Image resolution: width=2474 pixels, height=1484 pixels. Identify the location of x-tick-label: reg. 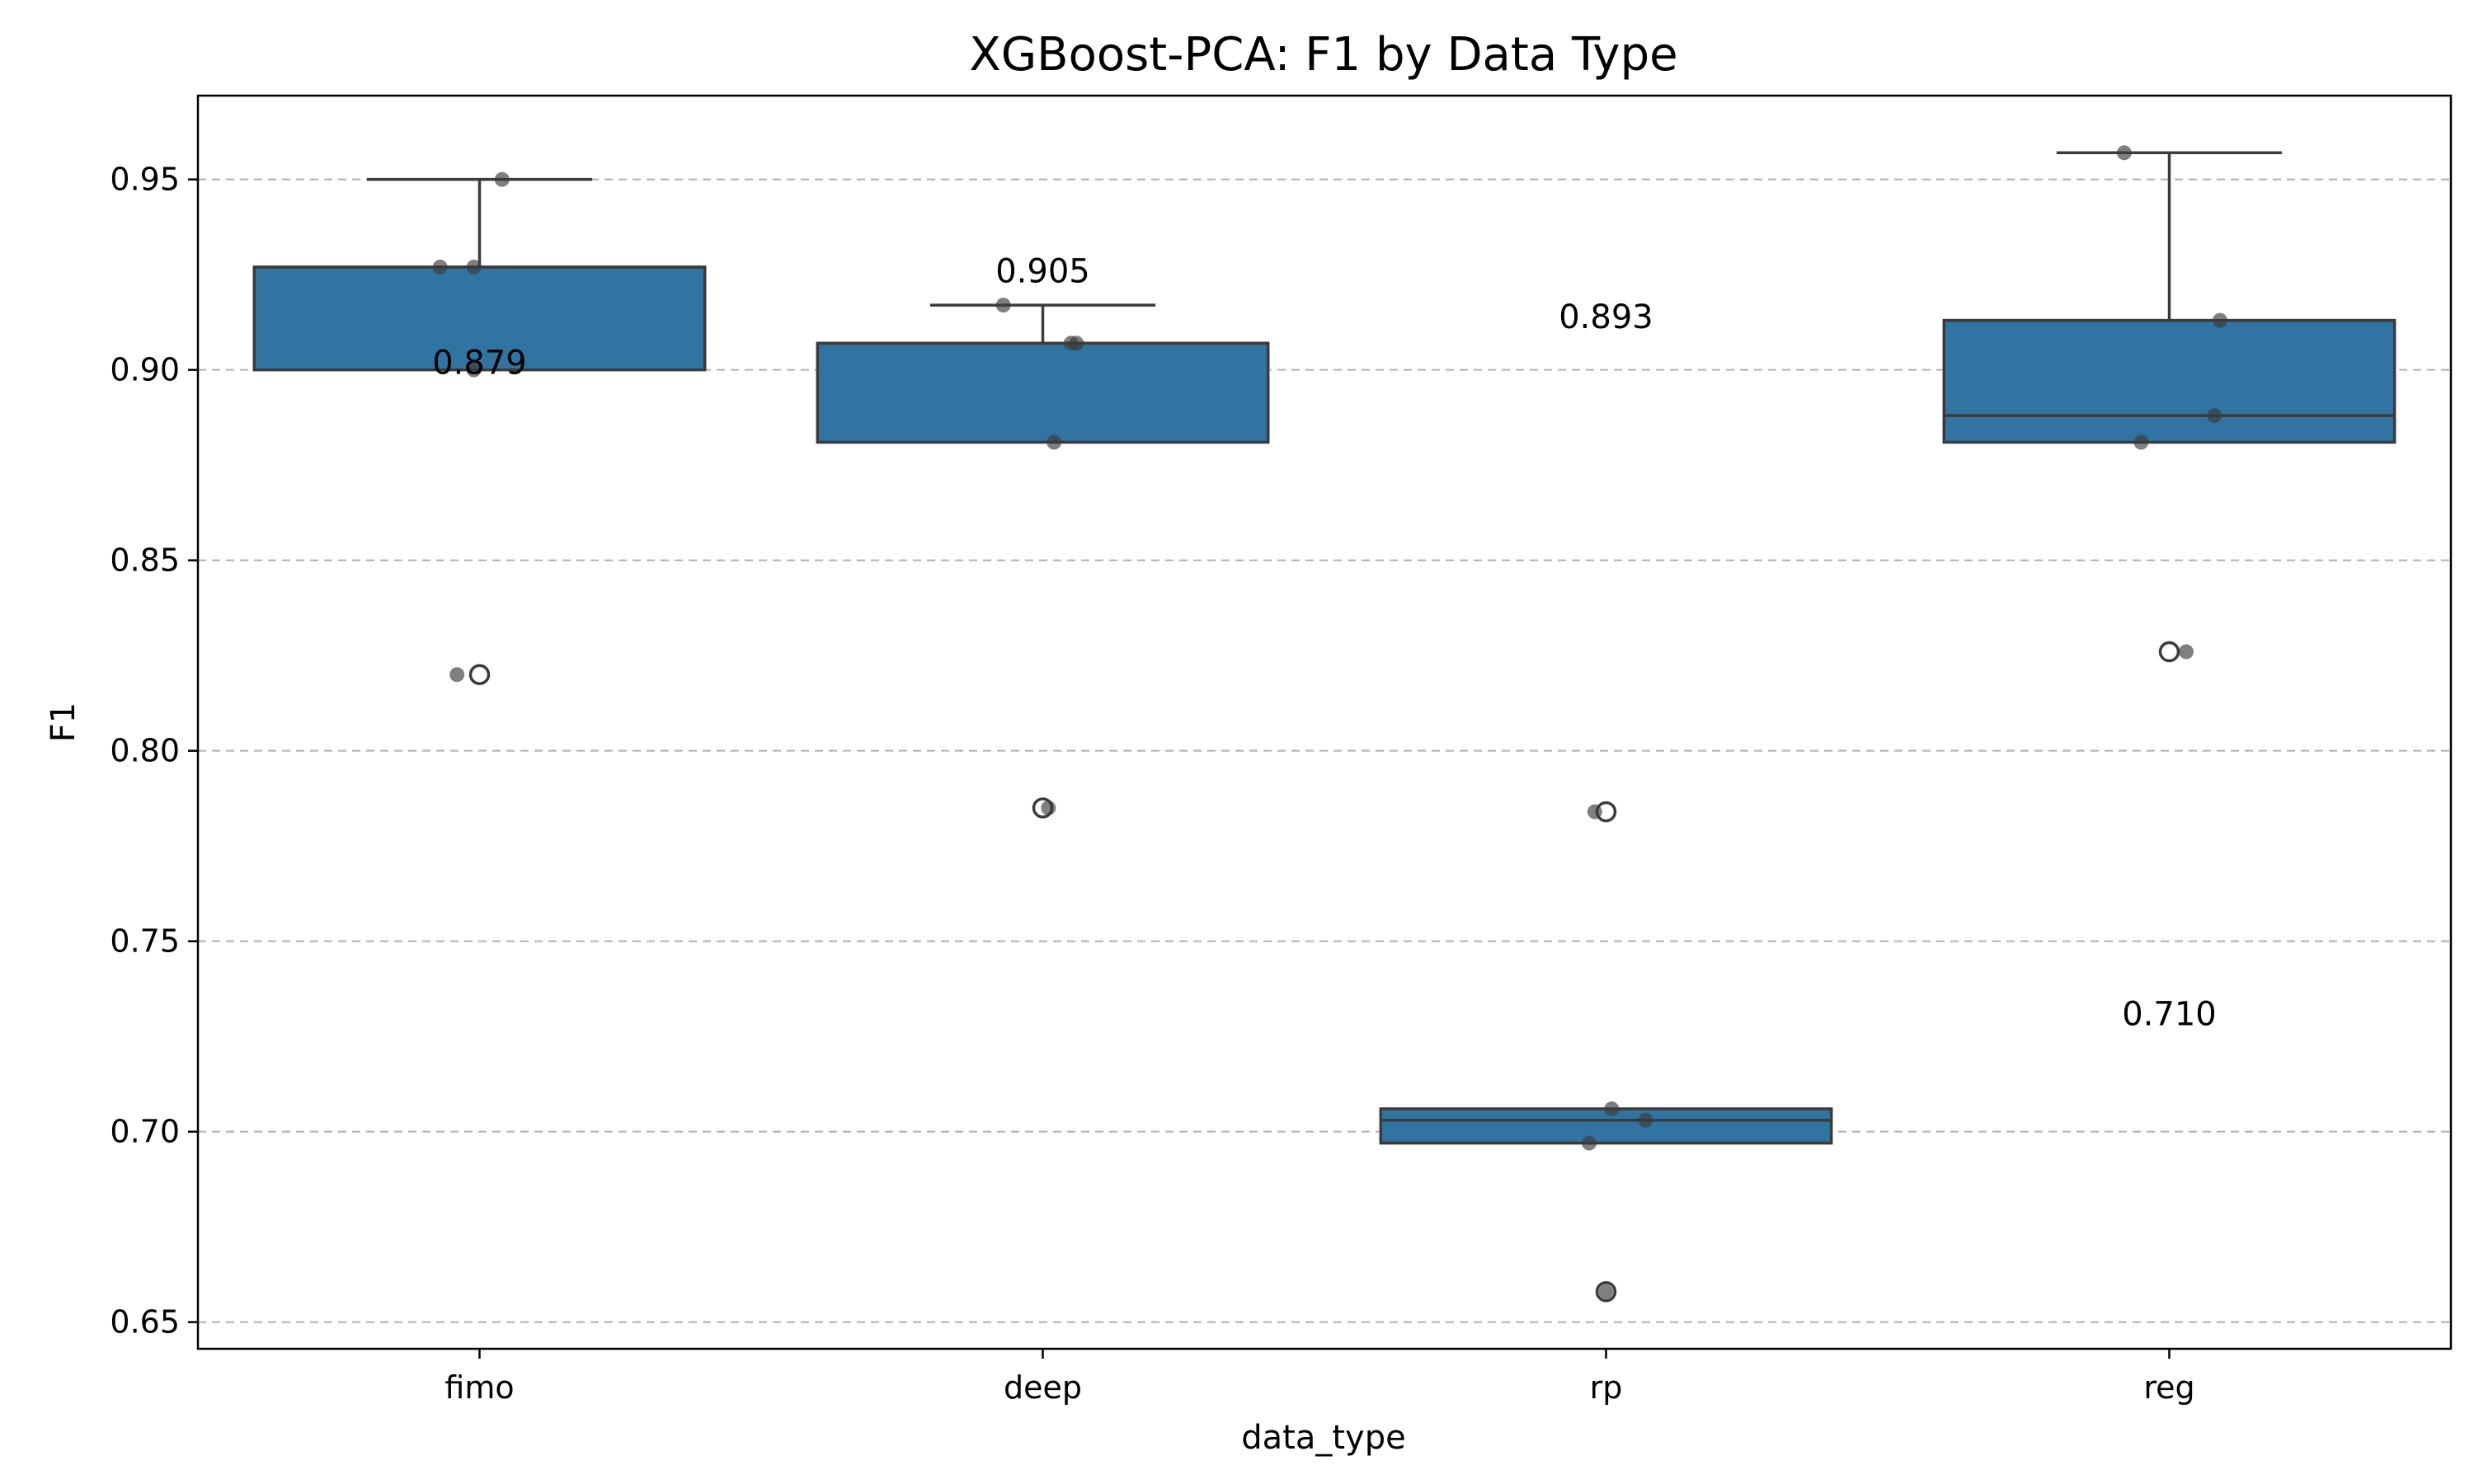
(2168, 1387).